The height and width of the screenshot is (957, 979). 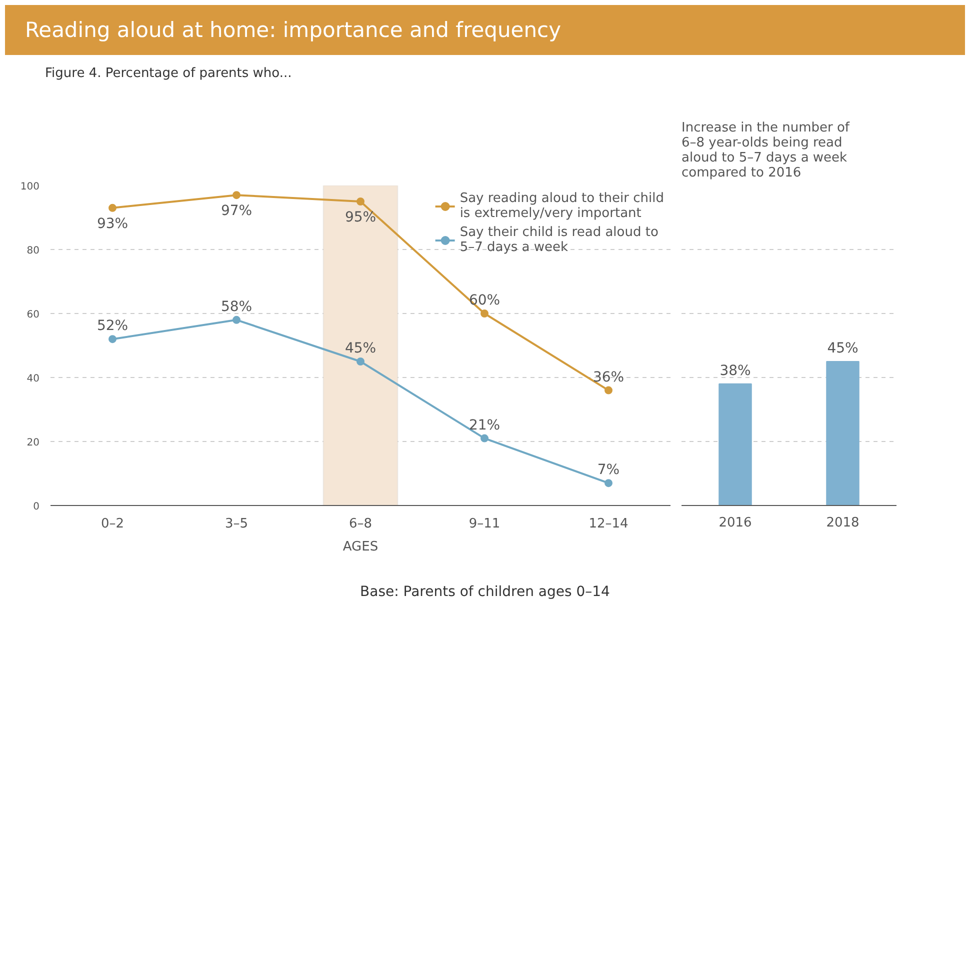 What do you see at coordinates (484, 524) in the screenshot?
I see `x-tick-label: 9–11` at bounding box center [484, 524].